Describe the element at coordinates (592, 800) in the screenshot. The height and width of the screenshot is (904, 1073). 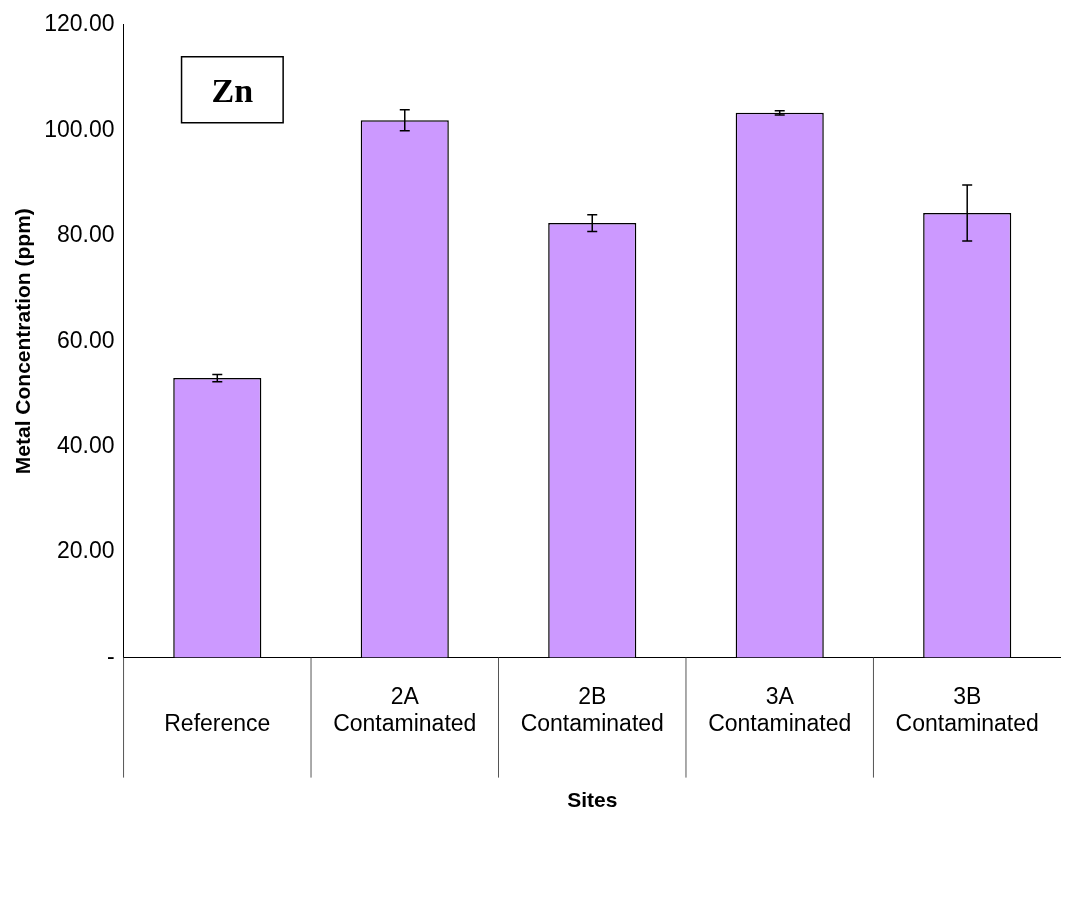
I see `x-axis-title: Sites` at that location.